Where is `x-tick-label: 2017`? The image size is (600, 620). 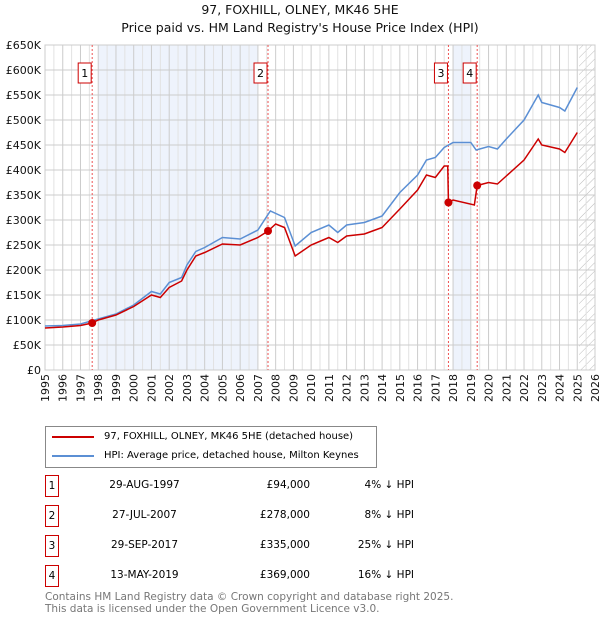 x-tick-label: 2017 is located at coordinates (435, 388).